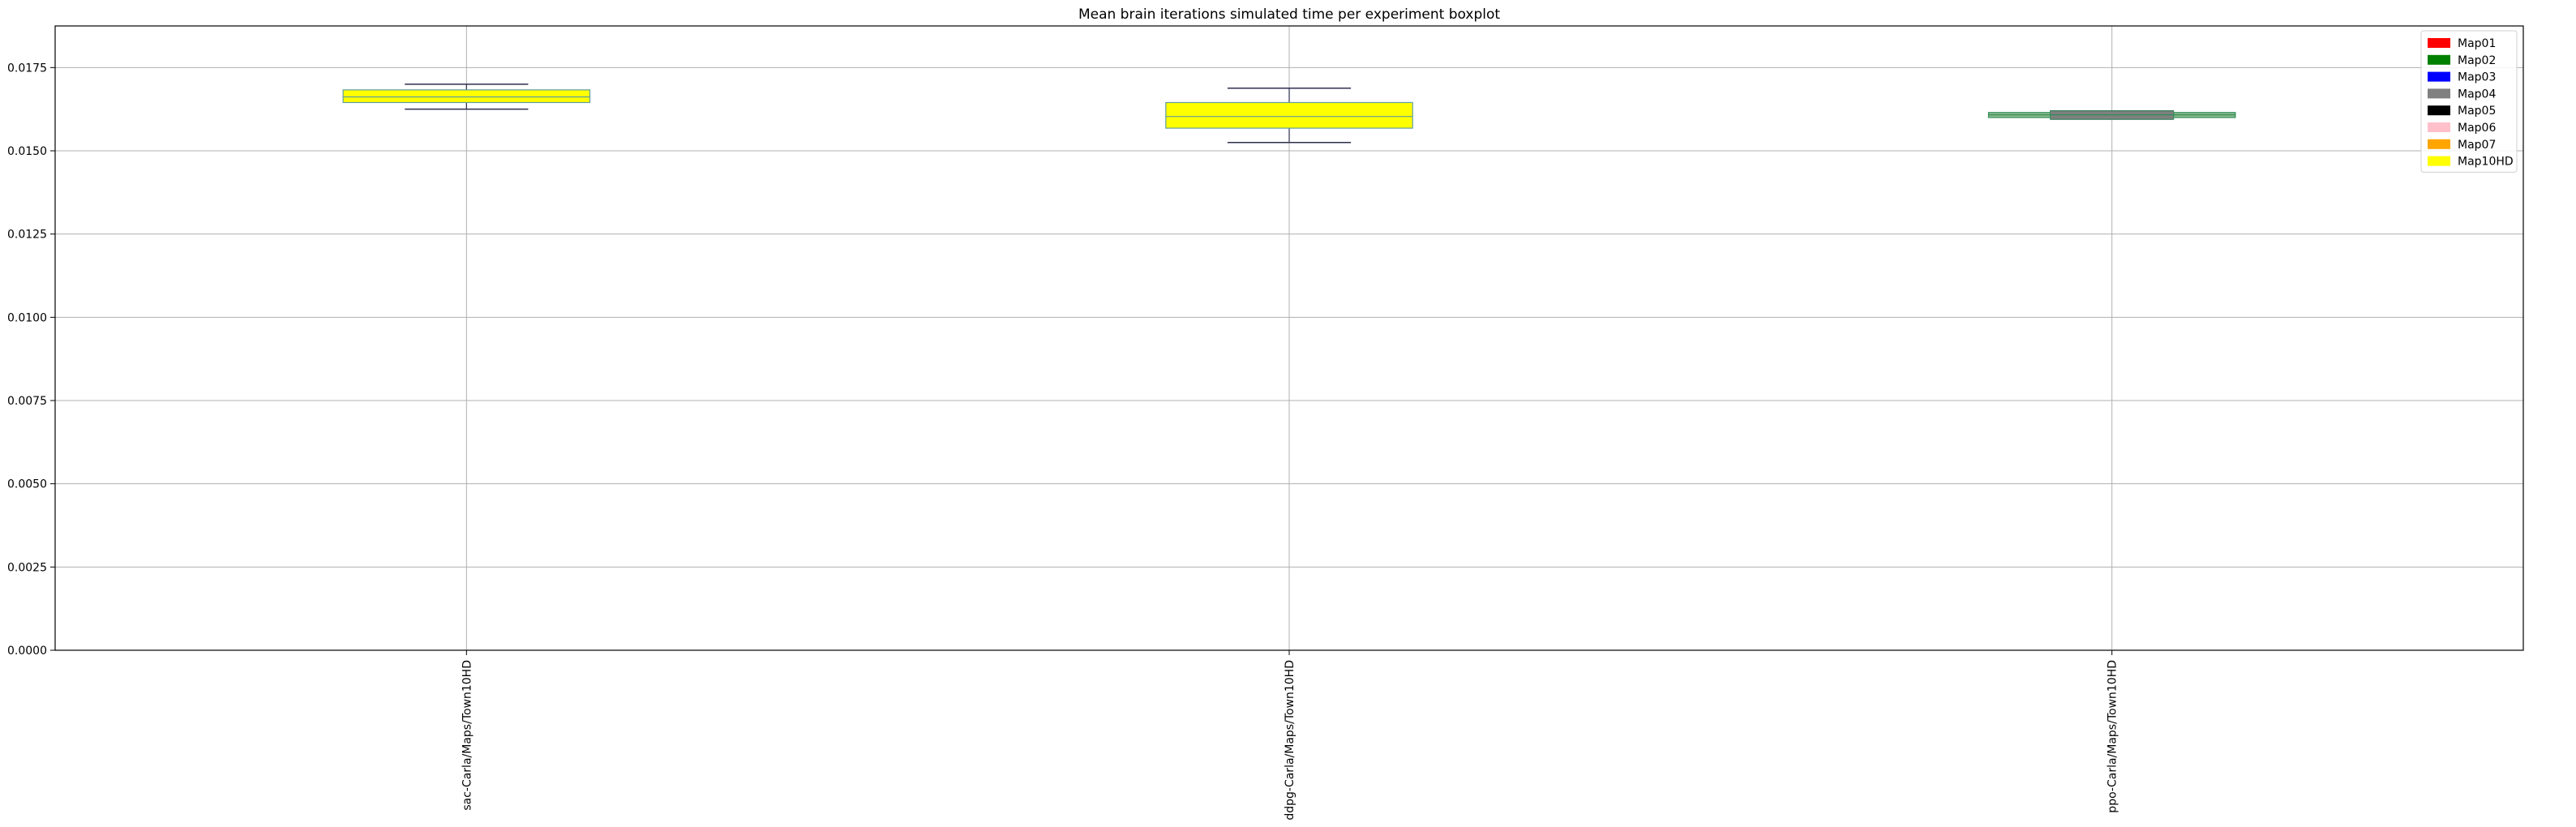 Image resolution: width=2576 pixels, height=827 pixels. I want to click on legend-label: Map02, so click(2477, 60).